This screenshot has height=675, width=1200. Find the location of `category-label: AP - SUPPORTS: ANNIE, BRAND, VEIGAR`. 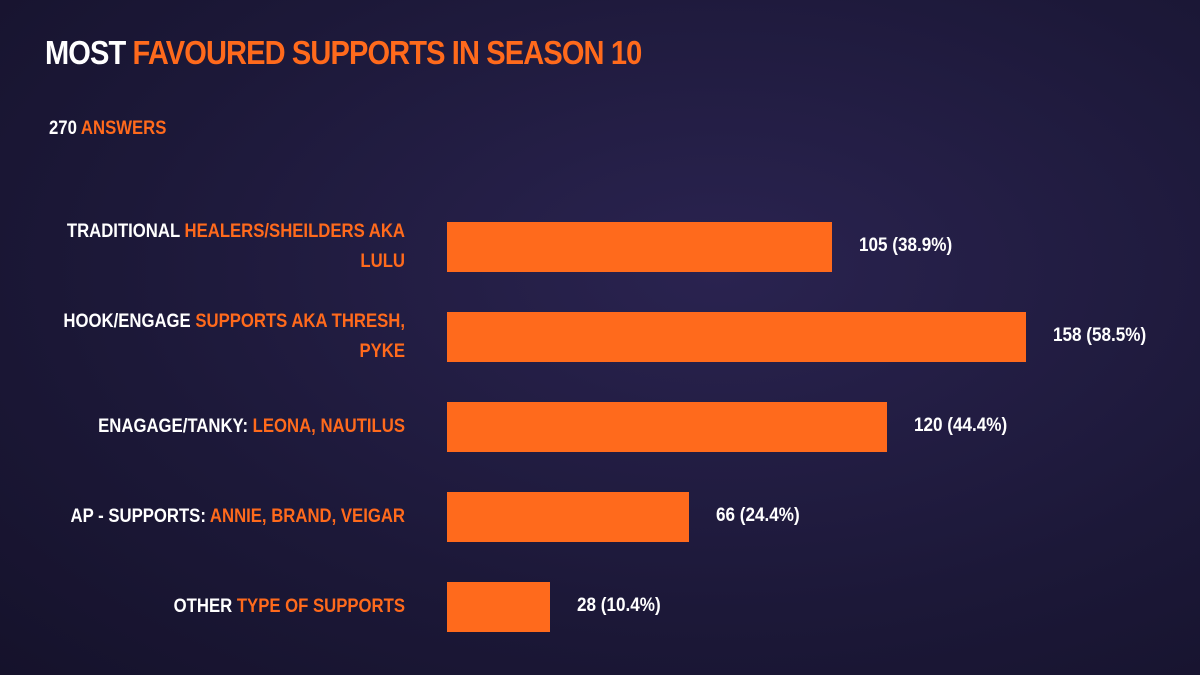

category-label: AP - SUPPORTS: ANNIE, BRAND, VEIGAR is located at coordinates (229, 517).